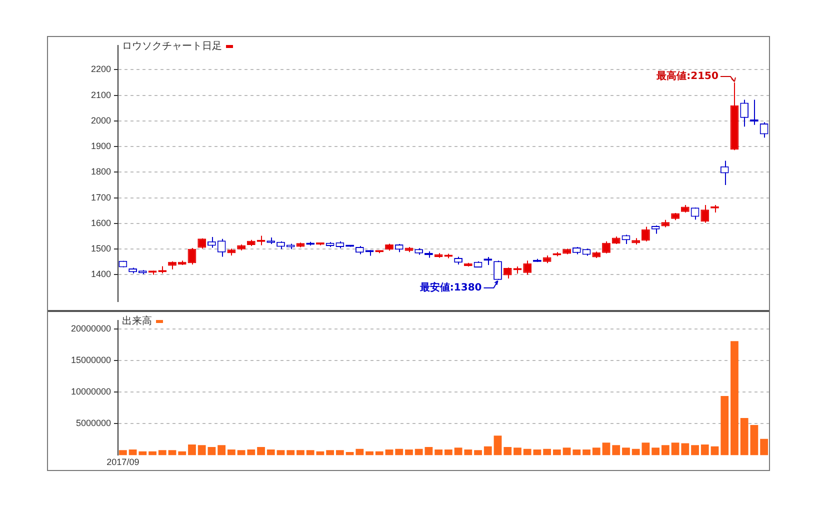 The height and width of the screenshot is (520, 815). I want to click on legend-label: ロウソクチャート日足, so click(172, 46).